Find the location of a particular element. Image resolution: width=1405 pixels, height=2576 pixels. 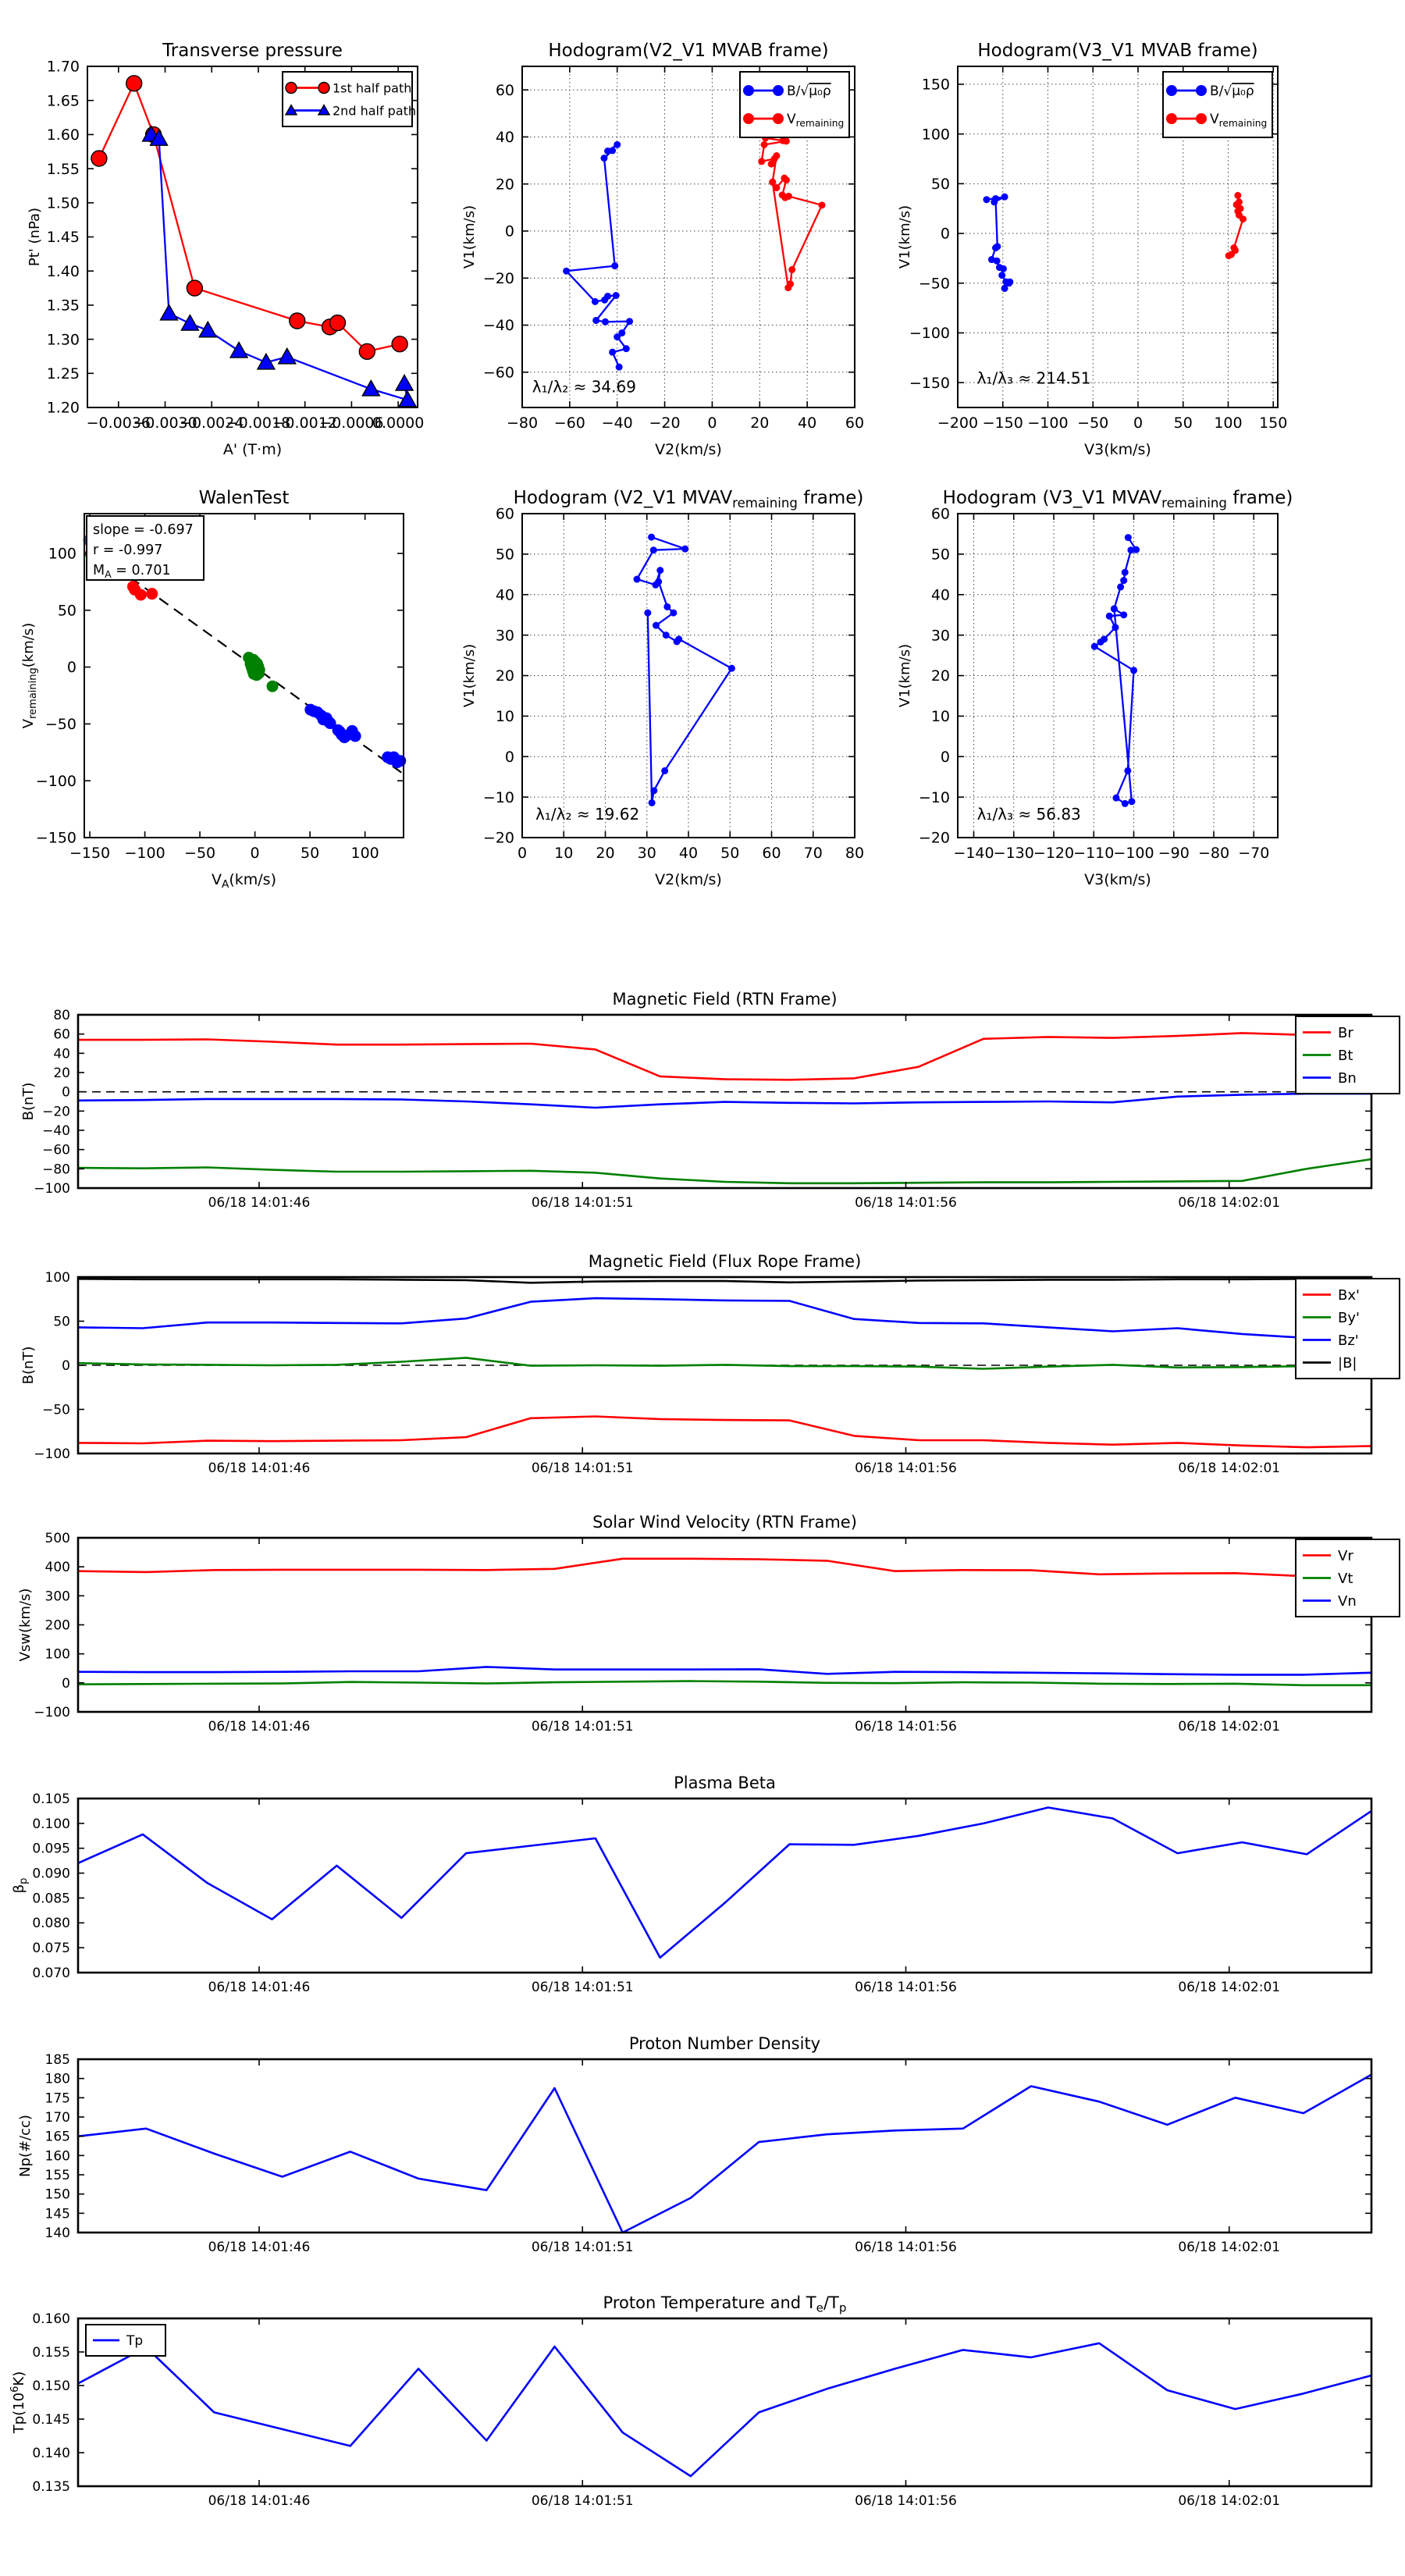

y-tick-label: −40 is located at coordinates (499, 325).